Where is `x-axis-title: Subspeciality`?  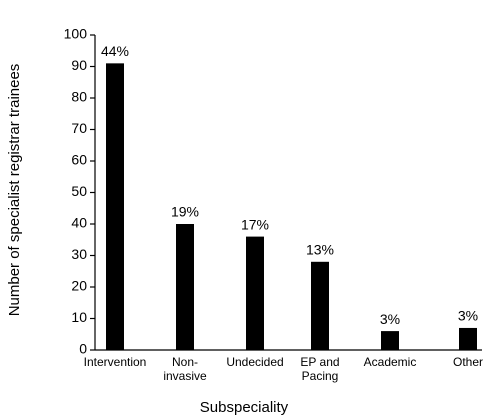
x-axis-title: Subspeciality is located at coordinates (244, 407).